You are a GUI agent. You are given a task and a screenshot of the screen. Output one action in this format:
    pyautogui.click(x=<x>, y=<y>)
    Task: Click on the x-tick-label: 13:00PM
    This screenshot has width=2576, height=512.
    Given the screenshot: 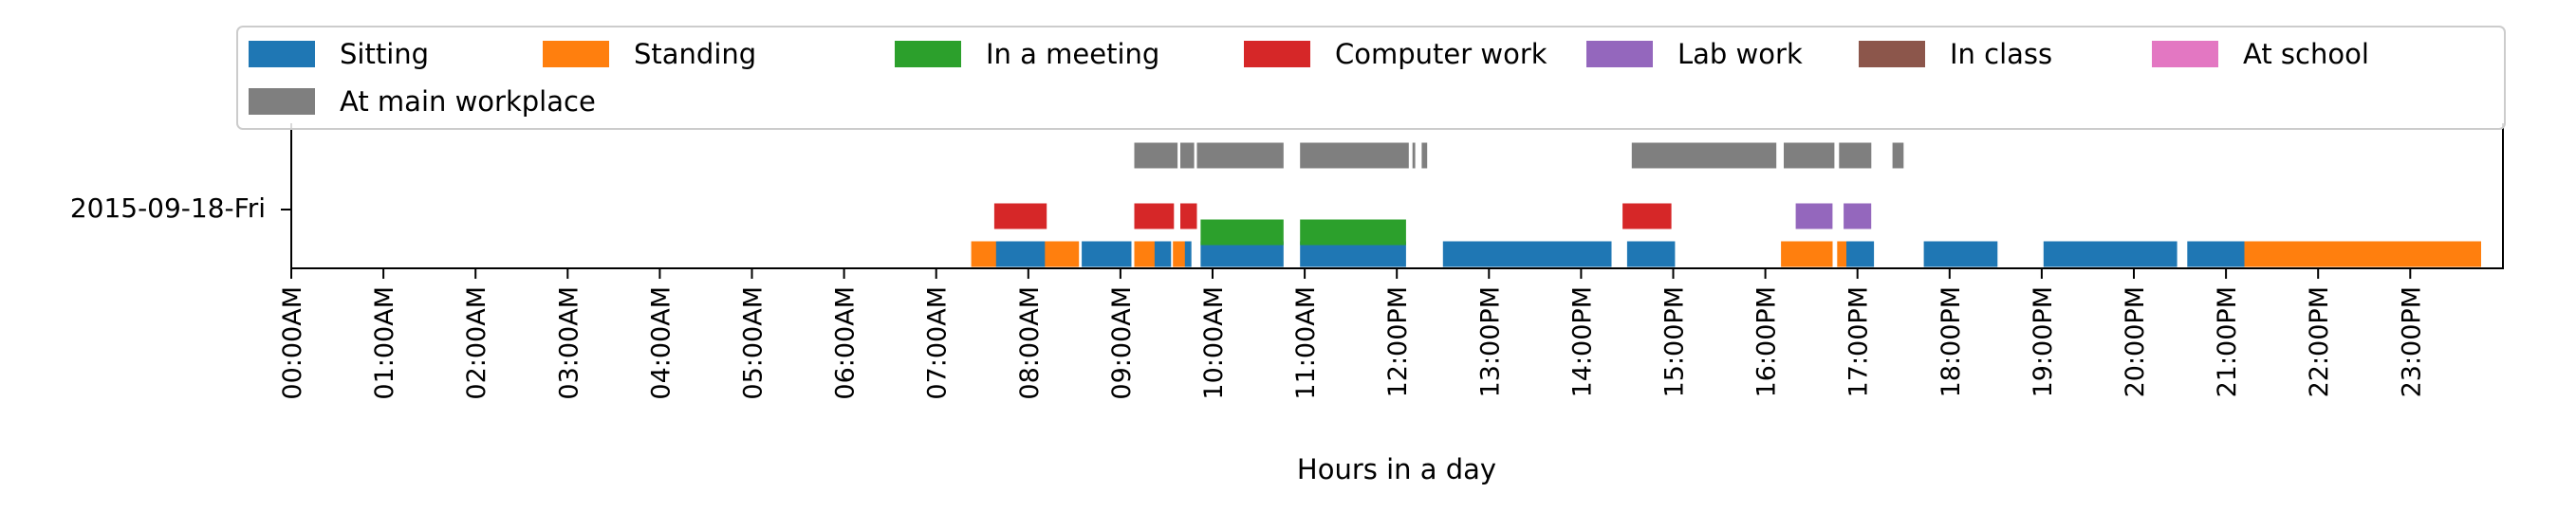 What is the action you would take?
    pyautogui.click(x=1490, y=341)
    